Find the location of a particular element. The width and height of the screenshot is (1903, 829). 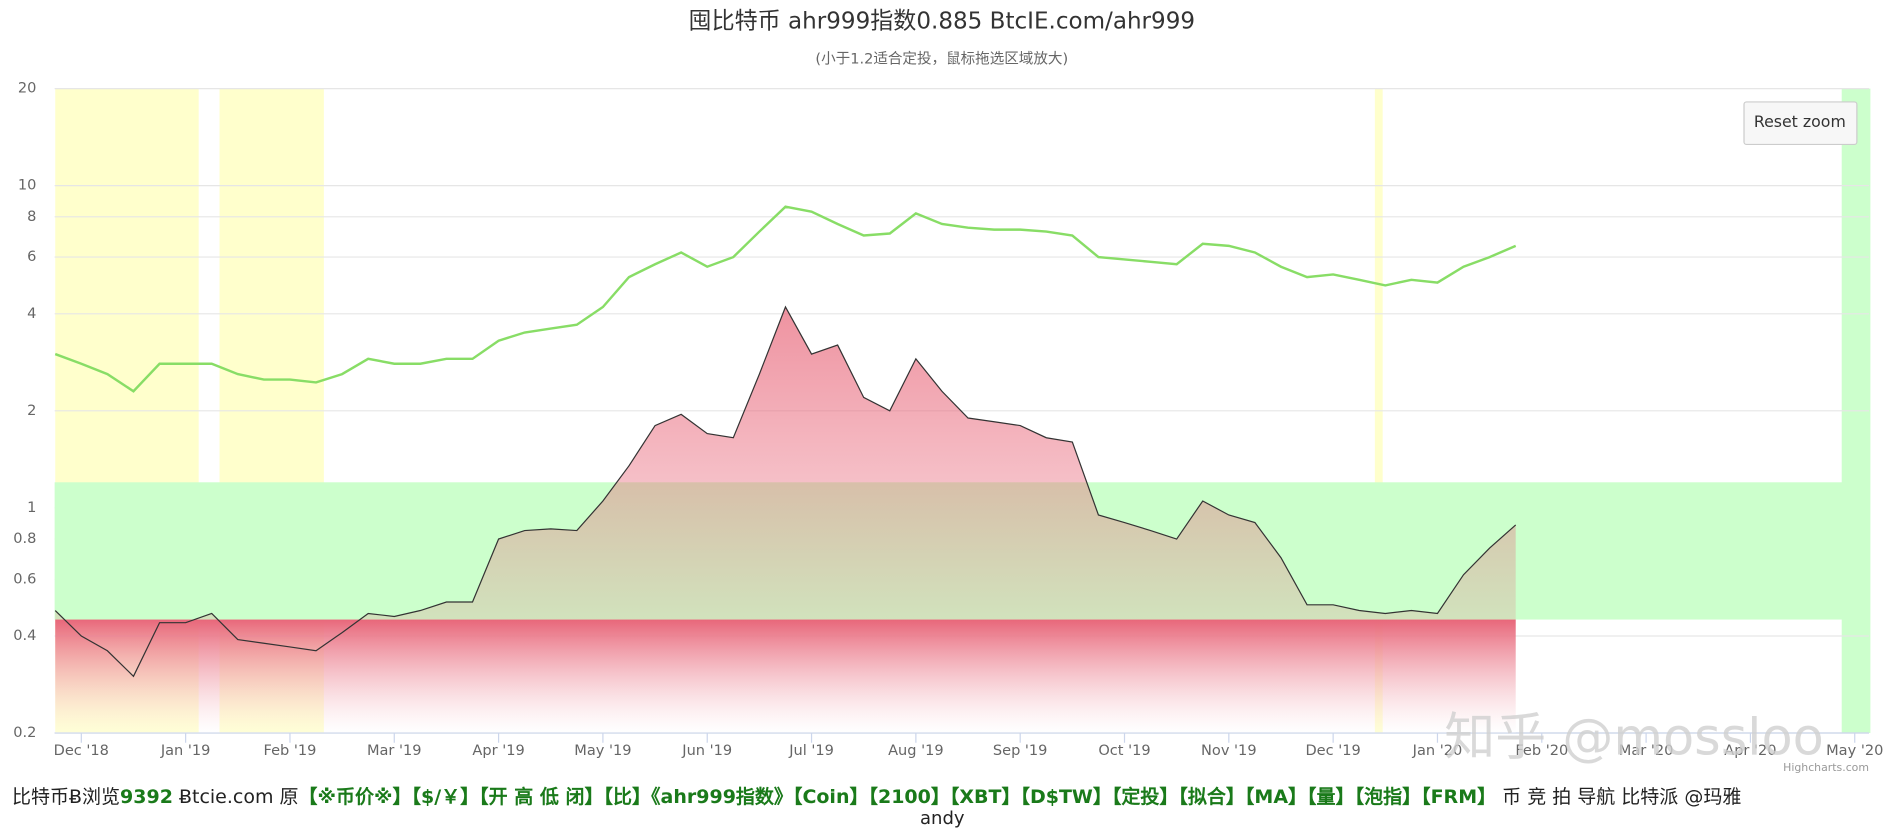

x-tick-label: Dec '18 is located at coordinates (81, 750).